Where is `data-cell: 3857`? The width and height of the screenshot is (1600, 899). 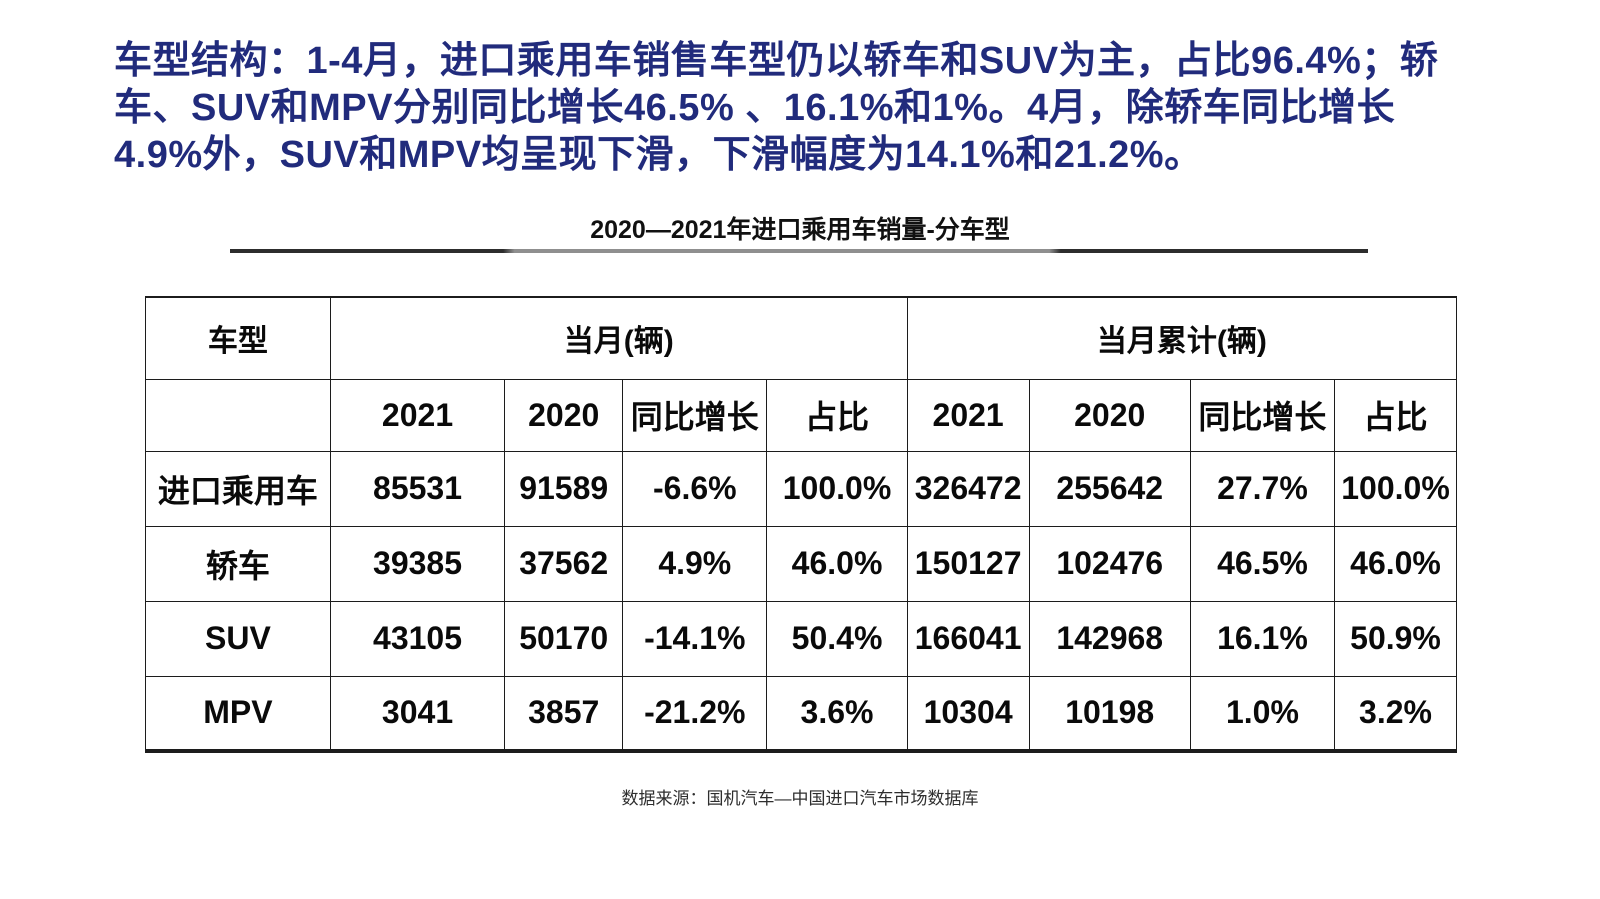
data-cell: 3857 is located at coordinates (564, 713).